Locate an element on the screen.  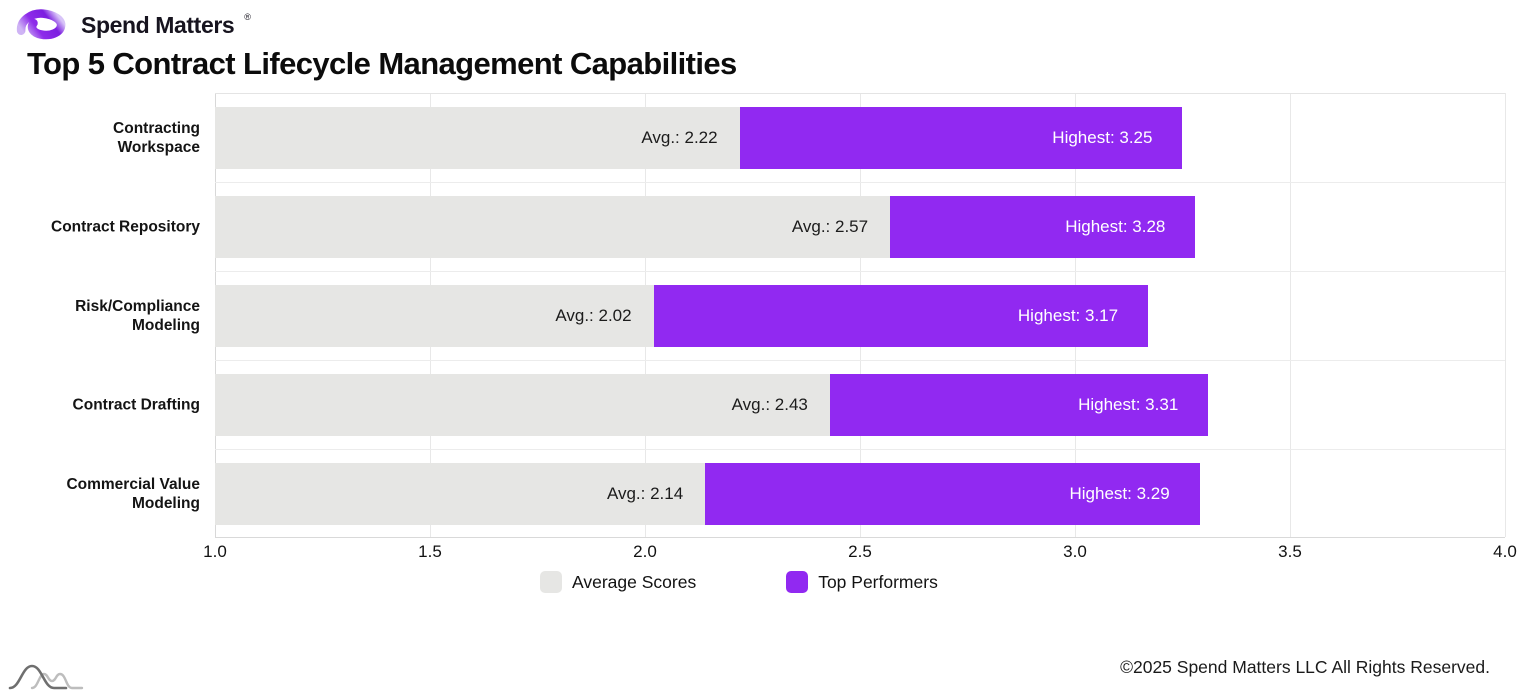
legend-item: Top Performers is located at coordinates (862, 582).